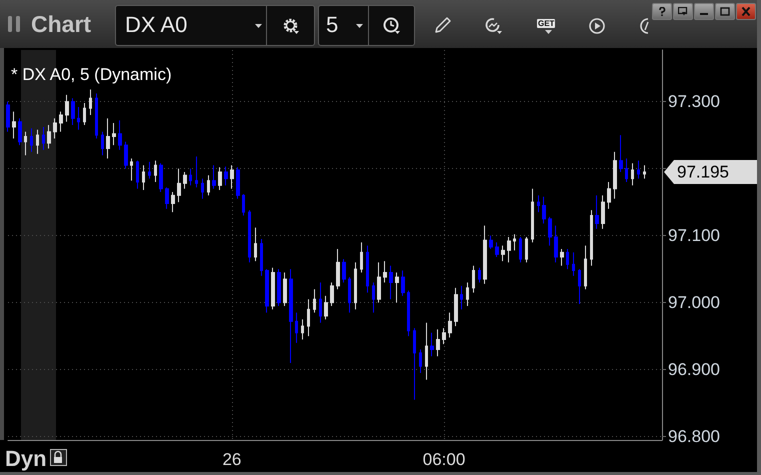 This screenshot has width=761, height=475. What do you see at coordinates (156, 25) in the screenshot?
I see `text: DX A0` at bounding box center [156, 25].